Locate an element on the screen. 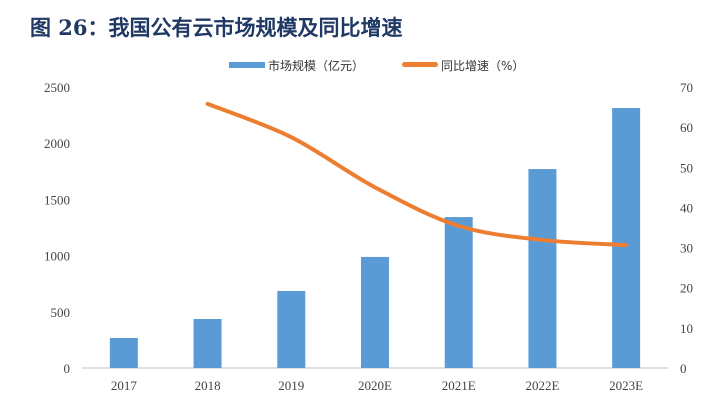 Image resolution: width=714 pixels, height=416 pixels. right-tick-label: 70 is located at coordinates (686, 87).